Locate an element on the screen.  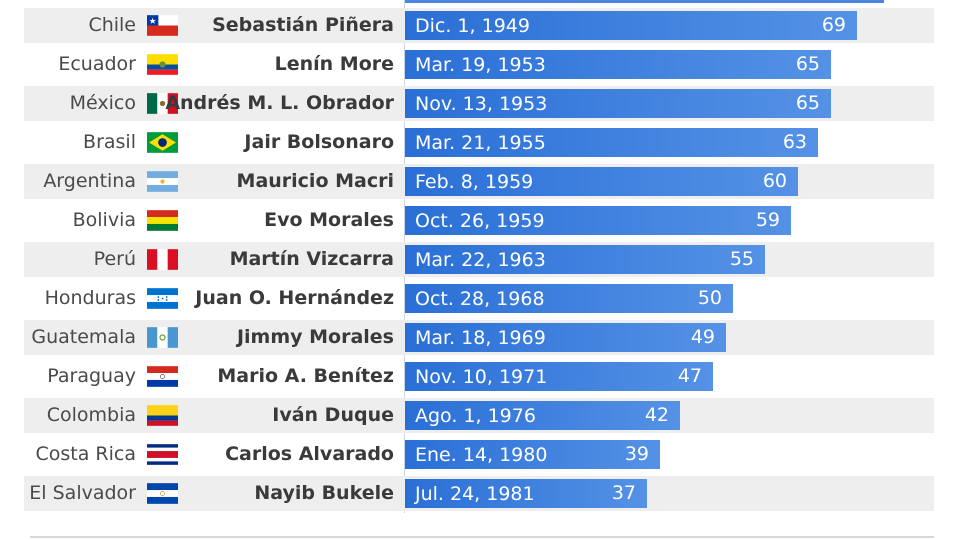
country-label: Chile is located at coordinates (112, 25).